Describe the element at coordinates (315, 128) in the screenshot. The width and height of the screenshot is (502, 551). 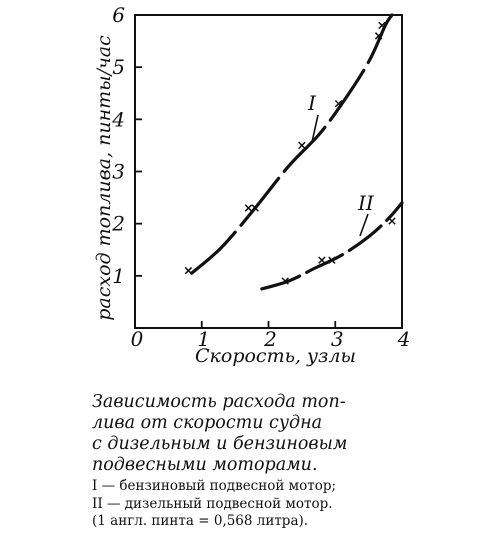
I see `label-leader-i` at that location.